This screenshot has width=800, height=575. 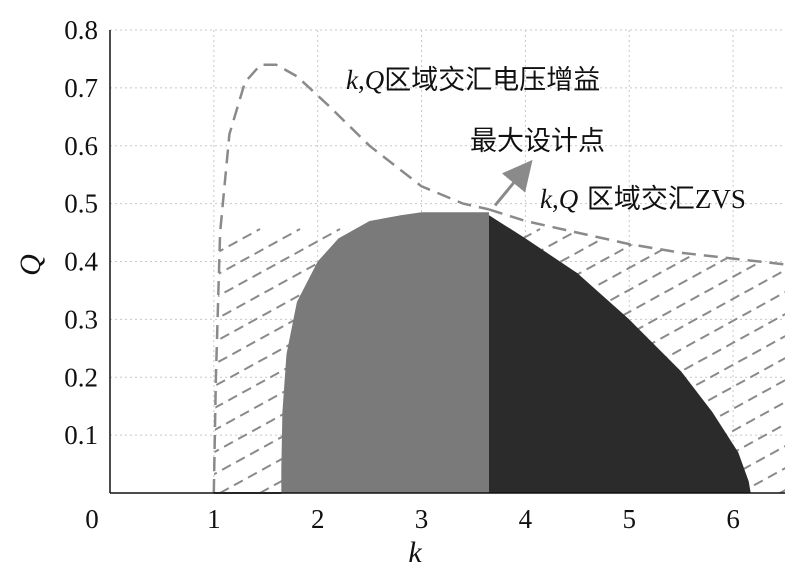 I want to click on zvs-region-sep: ,, so click(x=555, y=199).